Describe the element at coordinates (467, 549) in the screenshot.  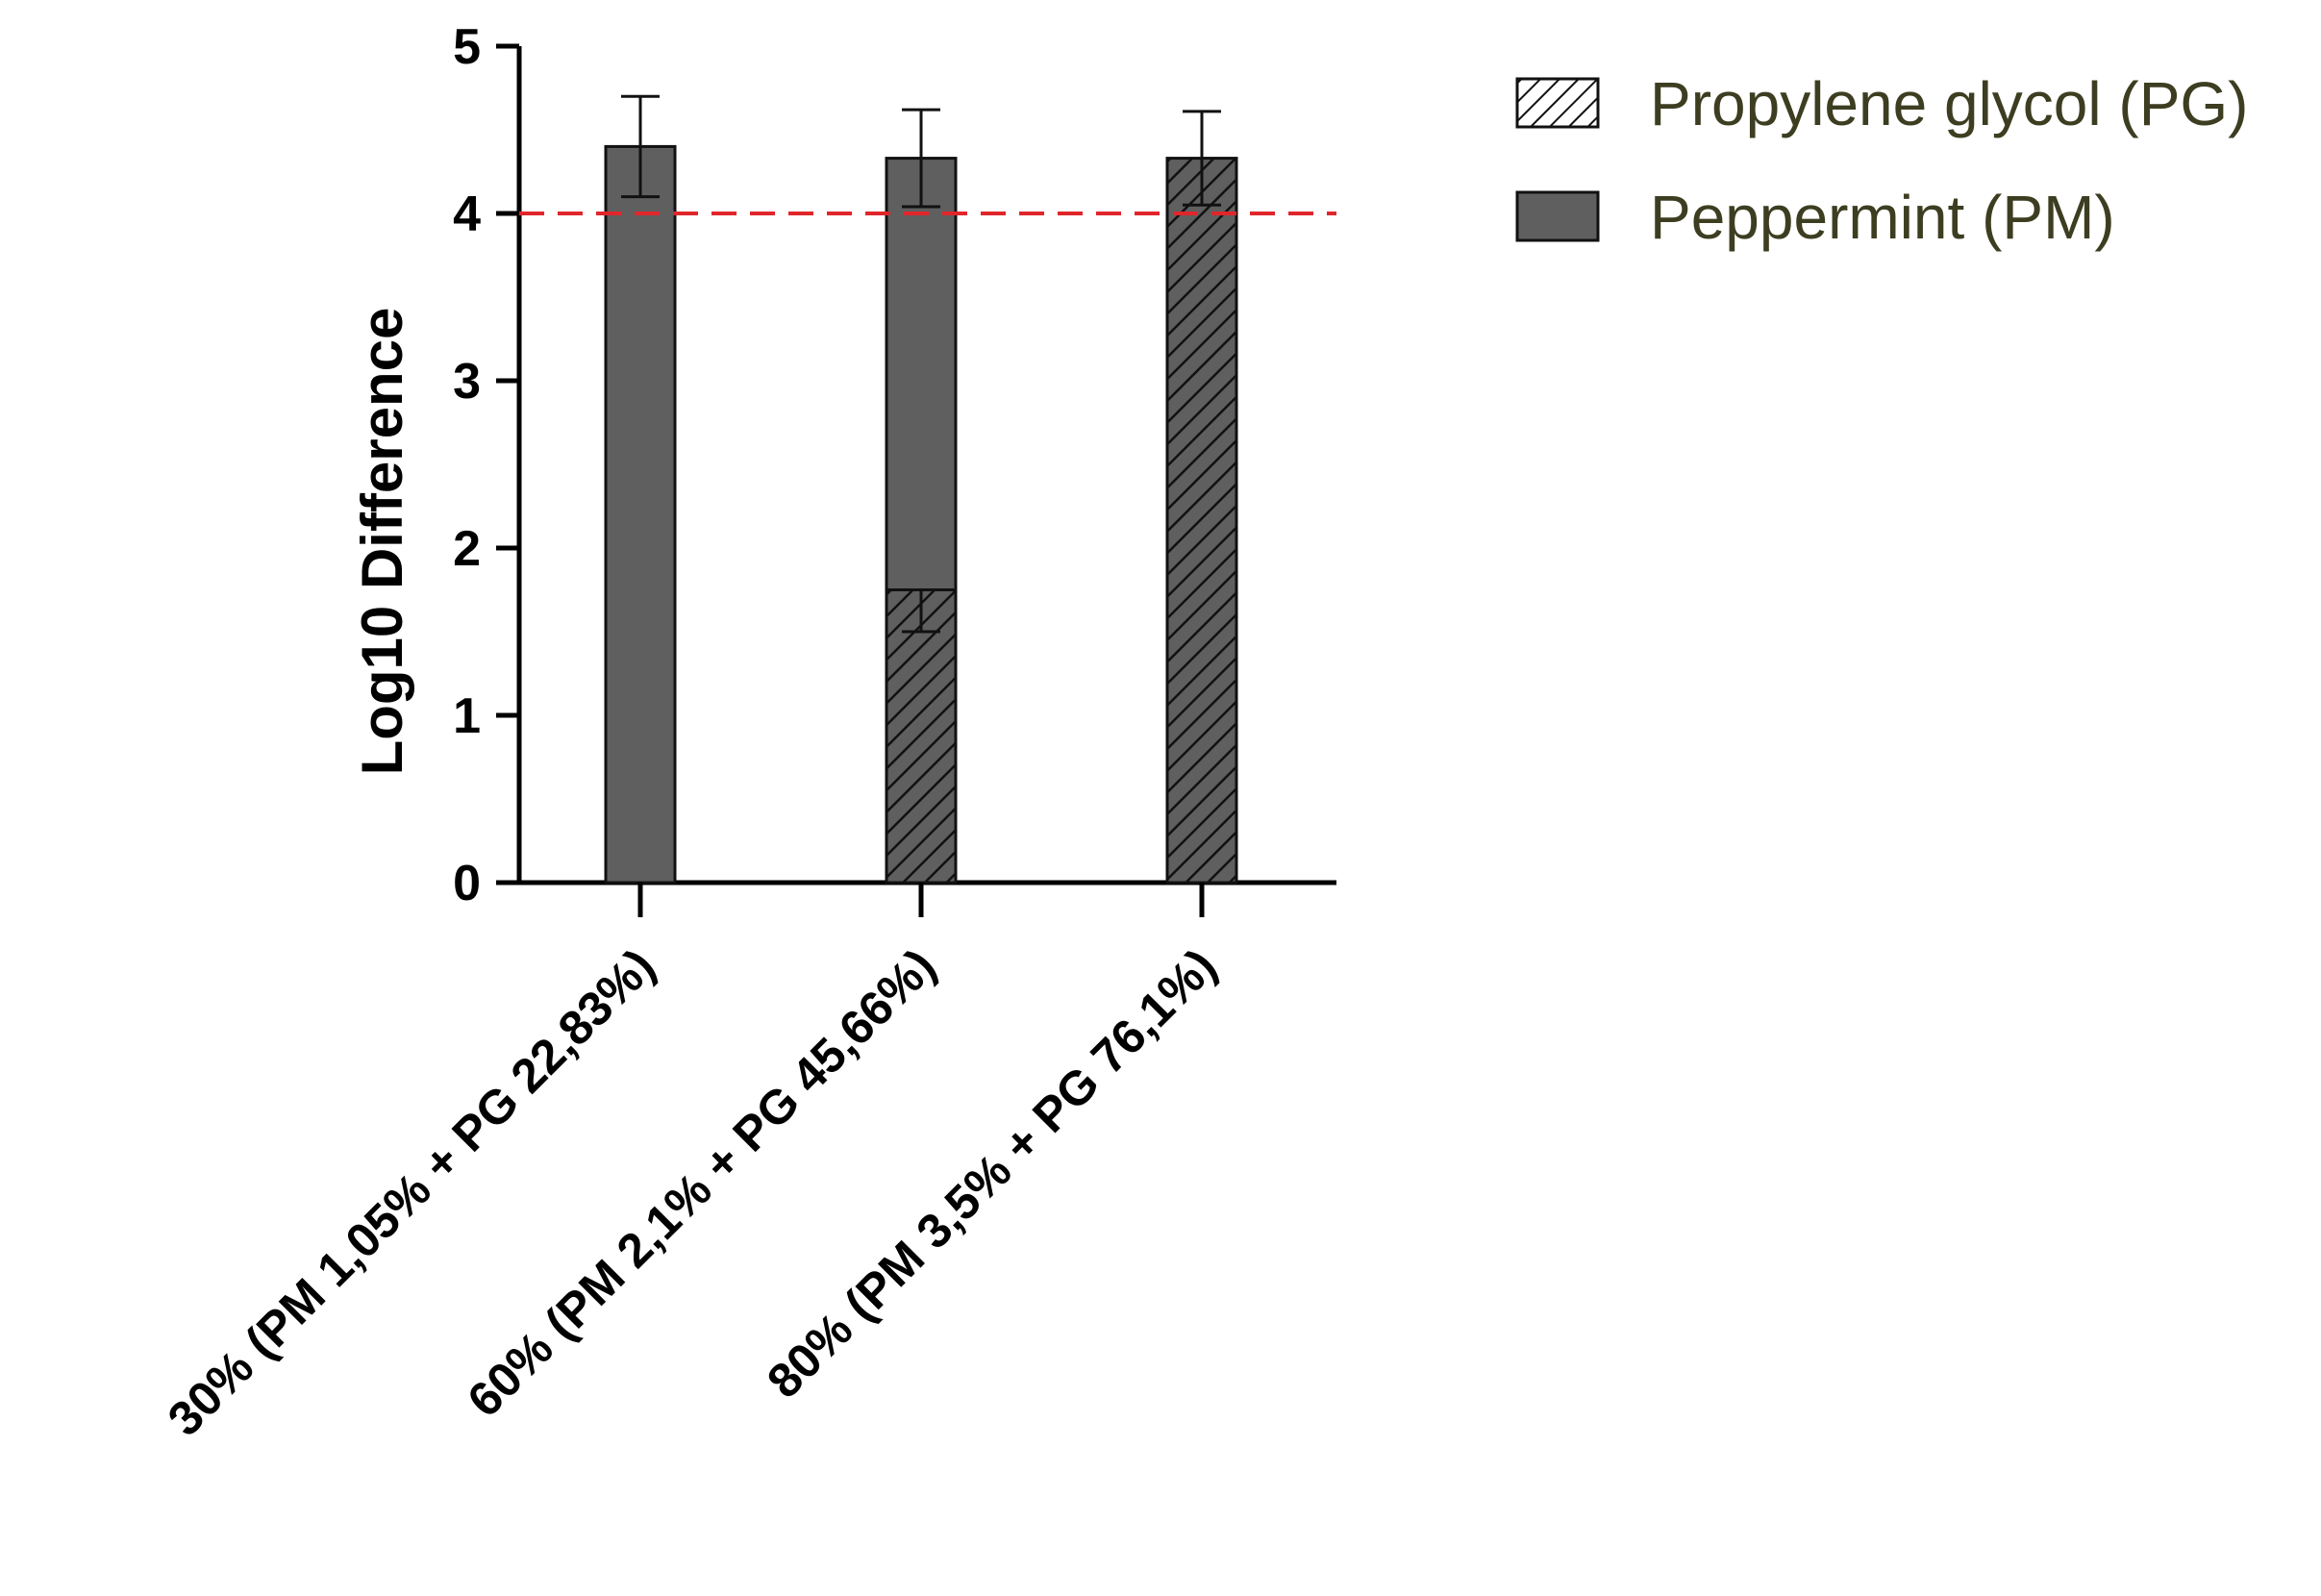
I see `y-tick-label: 2` at that location.